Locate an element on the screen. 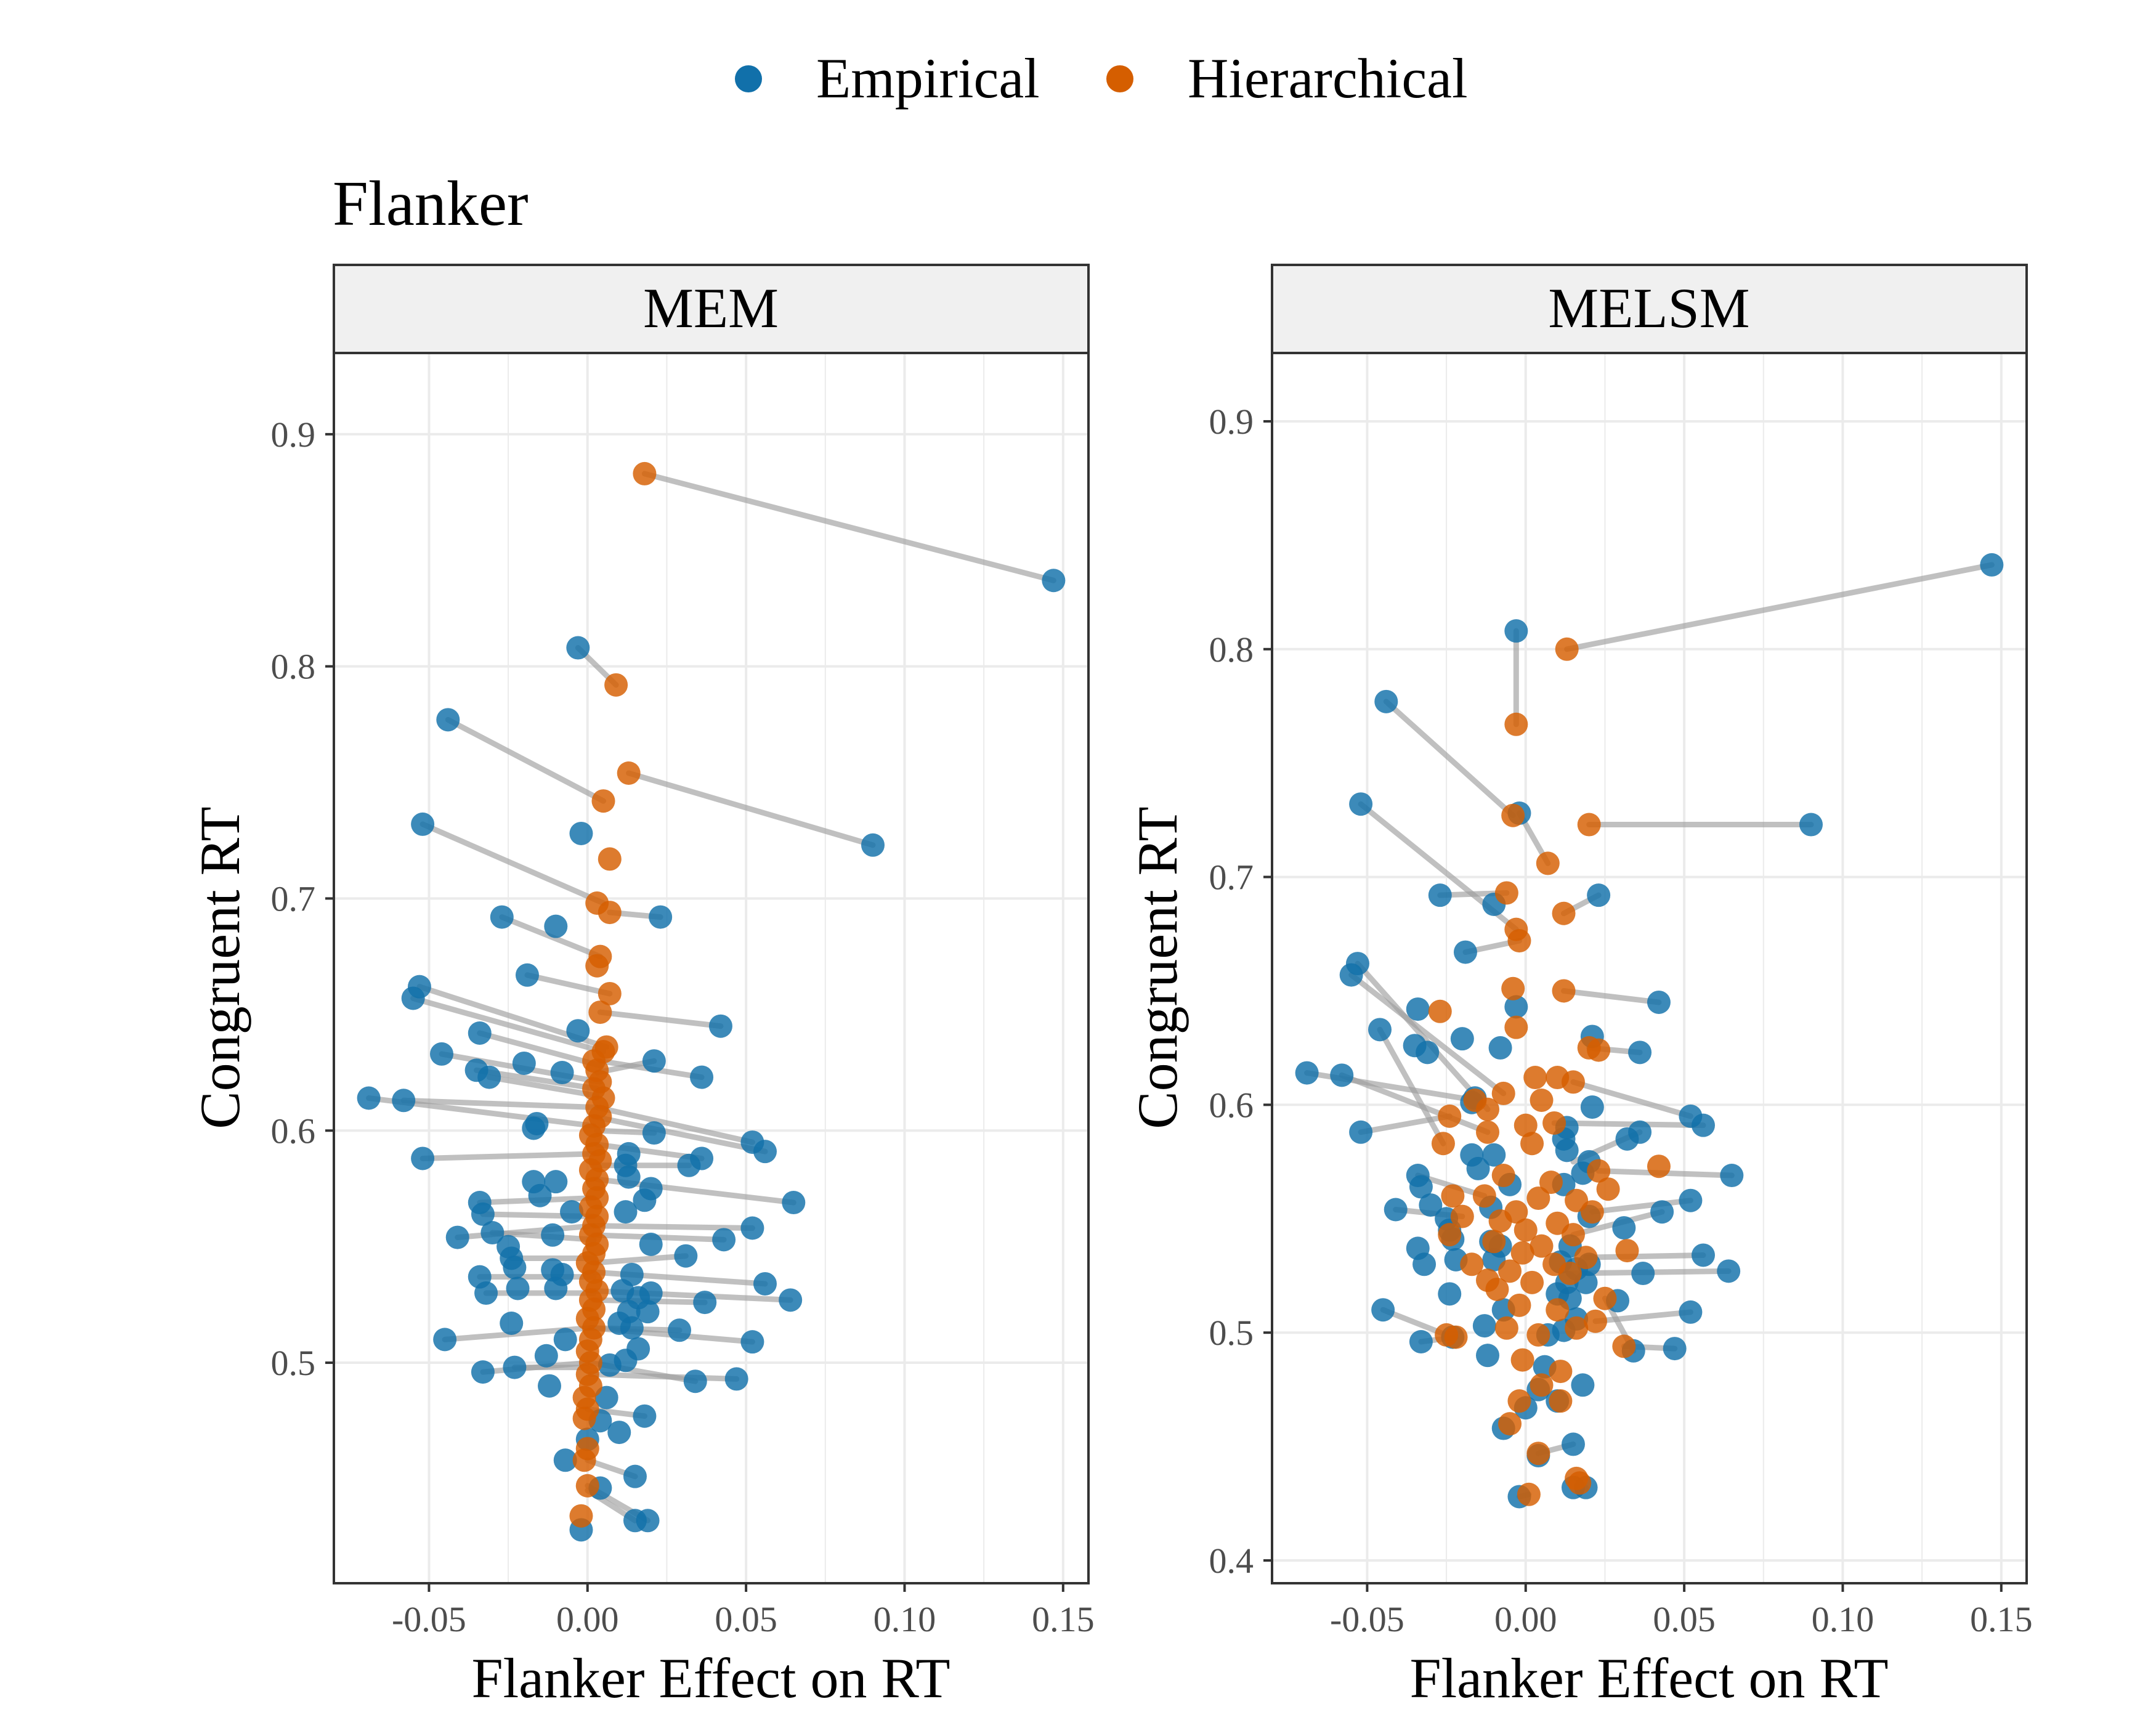 The image size is (2156, 1728). legend: Empirical Hierarchical is located at coordinates (1101, 78).